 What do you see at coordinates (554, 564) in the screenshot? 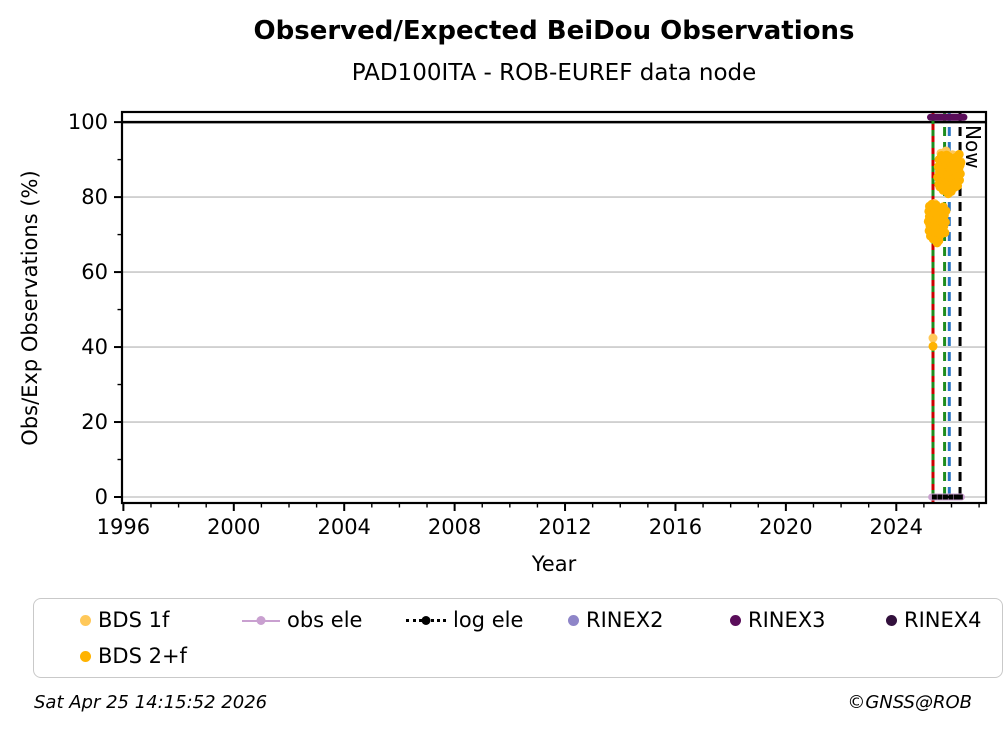
I see `x-axis-label: Year` at bounding box center [554, 564].